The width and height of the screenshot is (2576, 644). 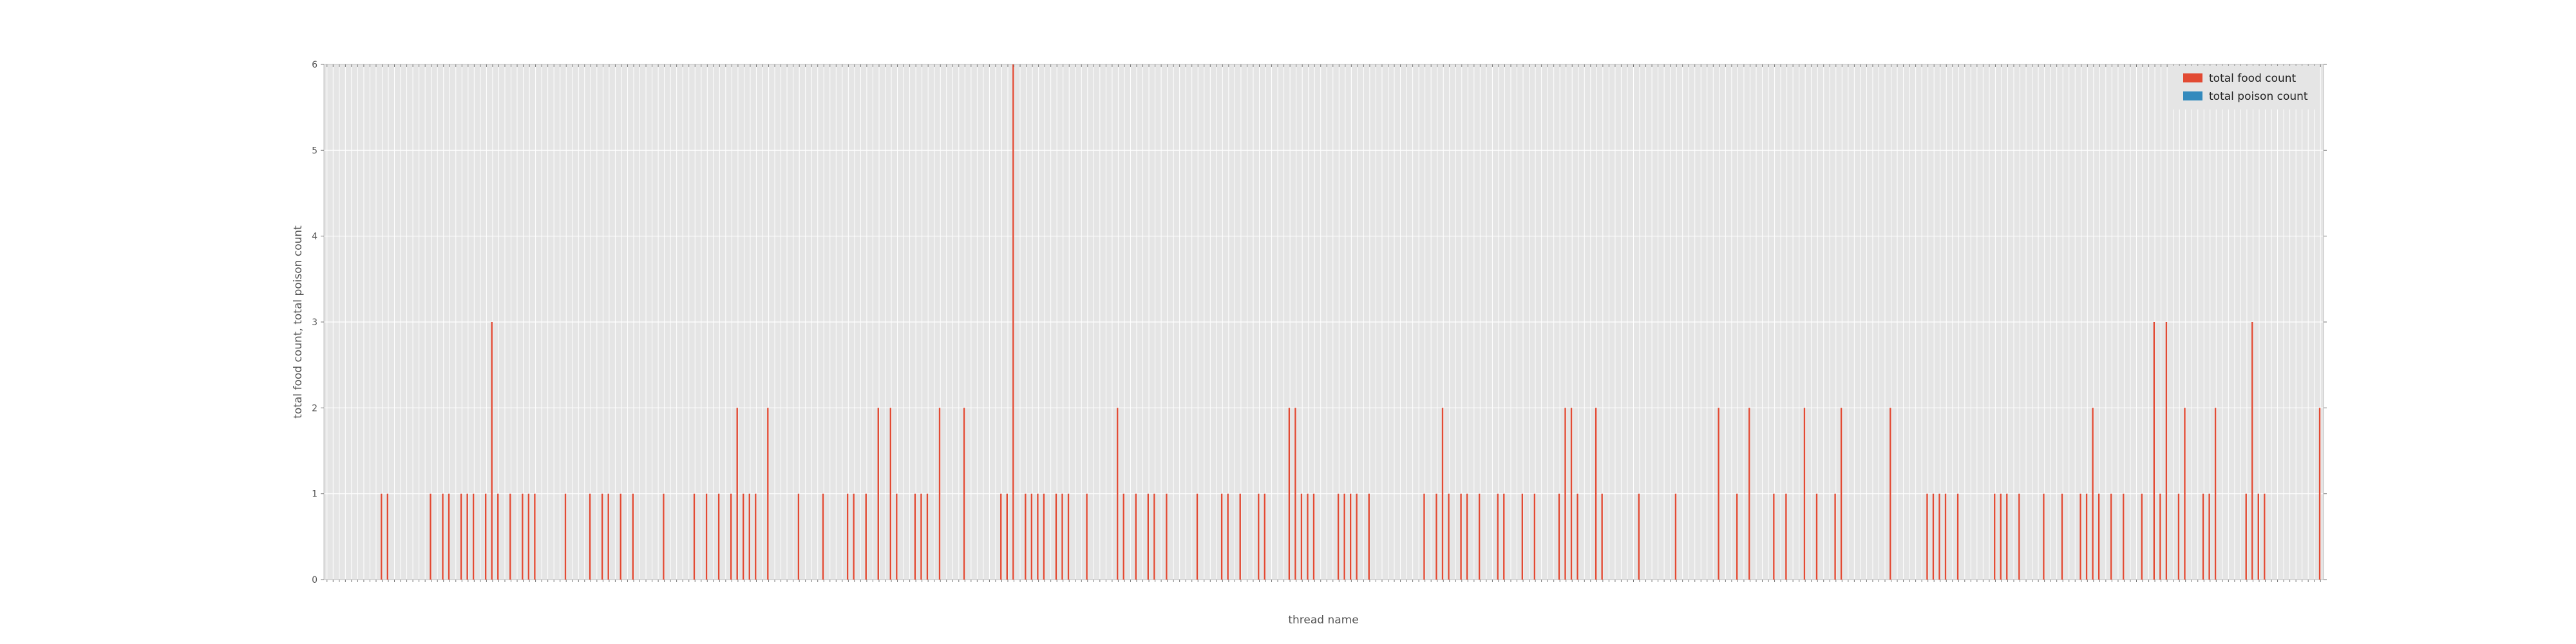 I want to click on legend: total food count total poison count, so click(x=2245, y=87).